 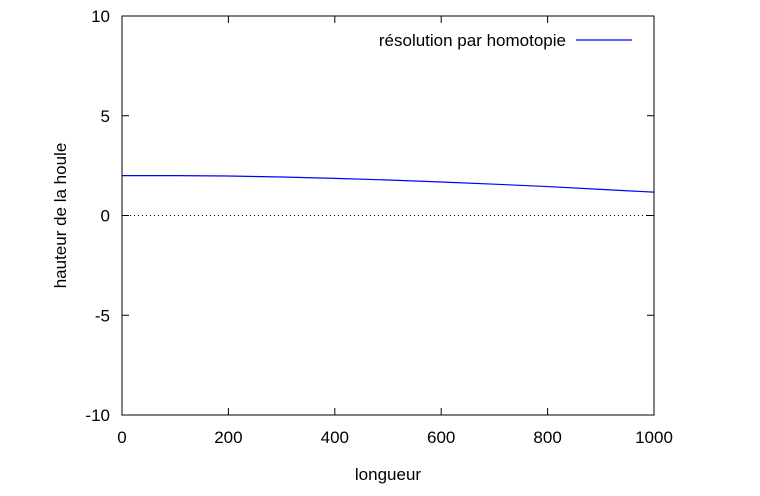 What do you see at coordinates (97, 415) in the screenshot?
I see `y-tick-label: -10` at bounding box center [97, 415].